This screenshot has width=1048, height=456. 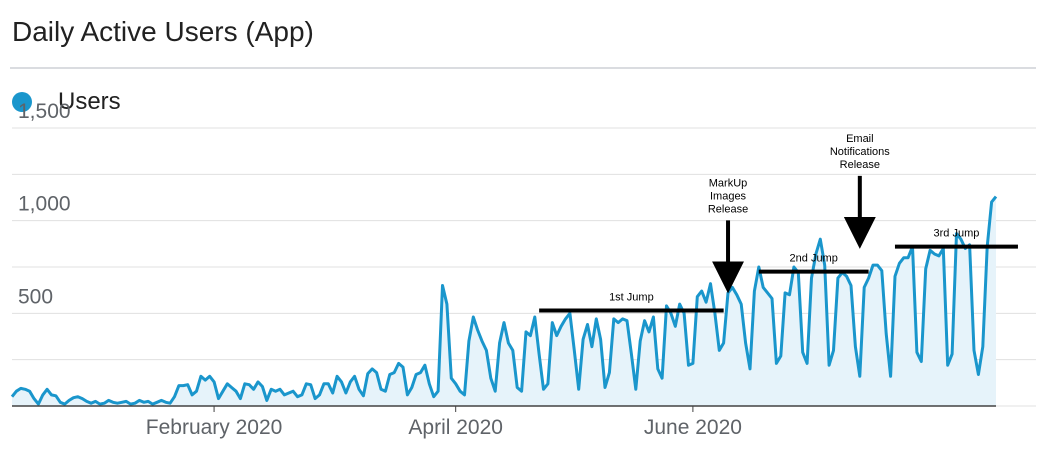 What do you see at coordinates (728, 196) in the screenshot?
I see `release-label-line: Images` at bounding box center [728, 196].